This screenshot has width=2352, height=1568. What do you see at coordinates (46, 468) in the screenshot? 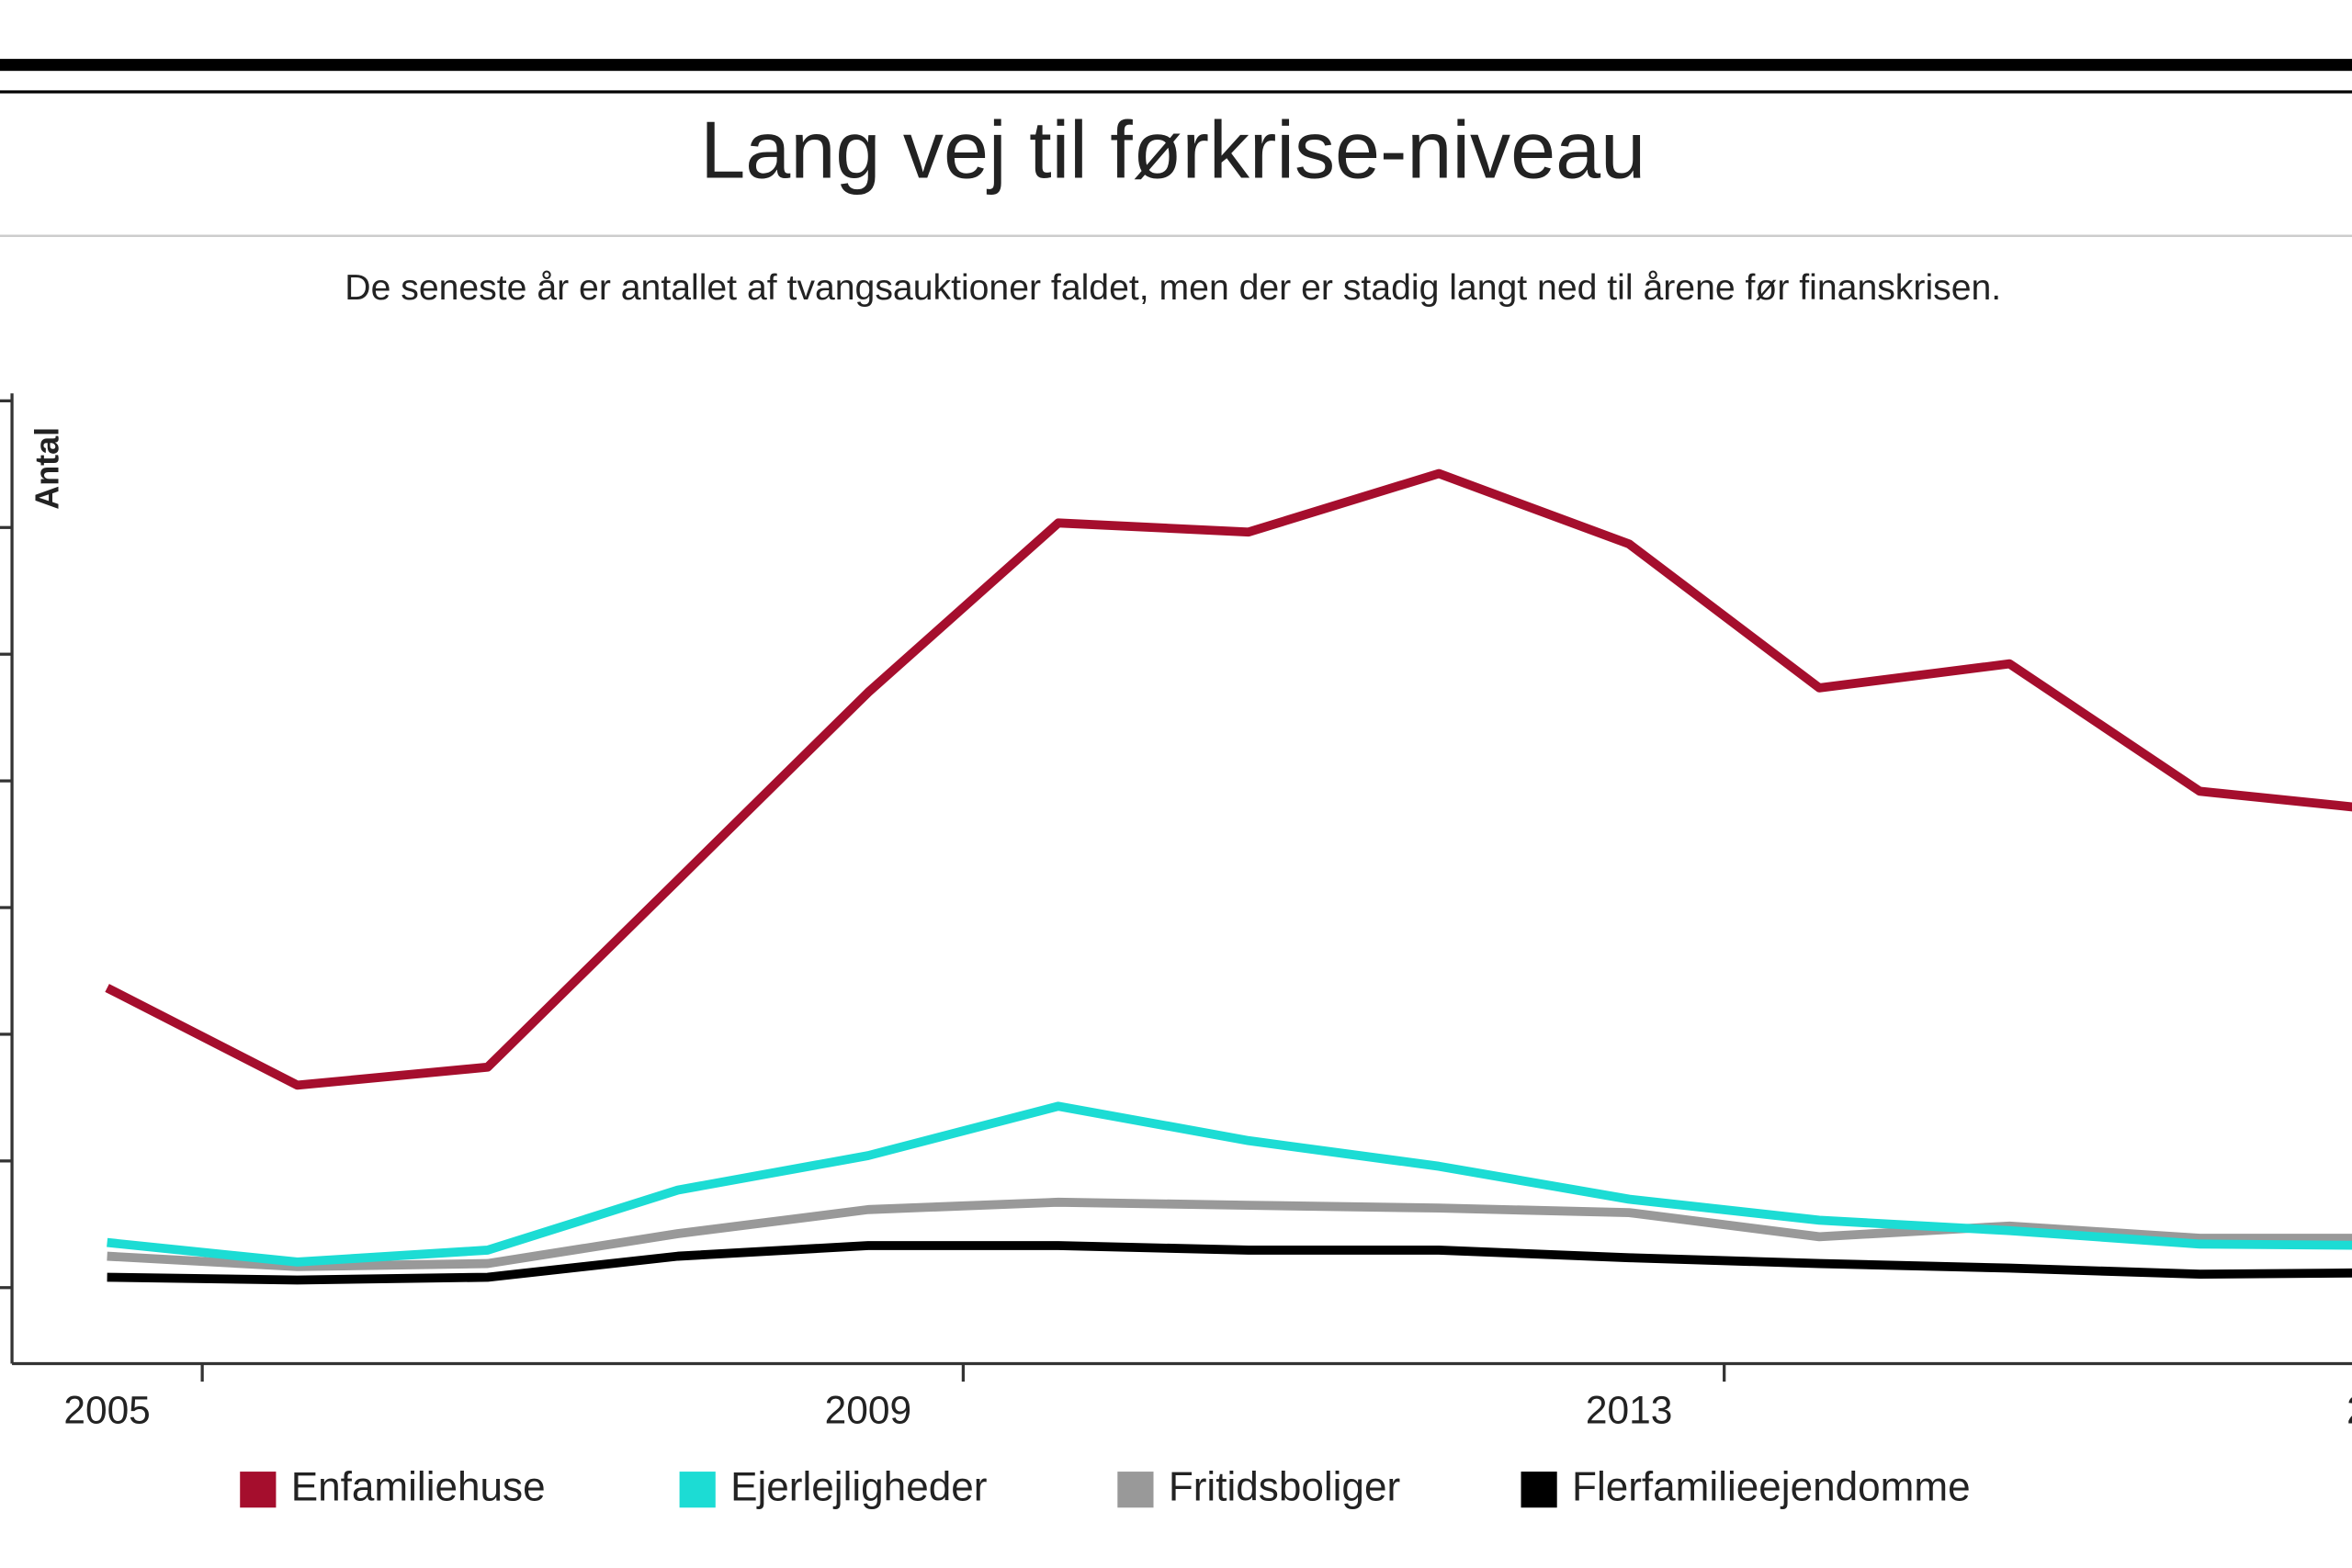
I see `y-axis-label: Antal` at bounding box center [46, 468].